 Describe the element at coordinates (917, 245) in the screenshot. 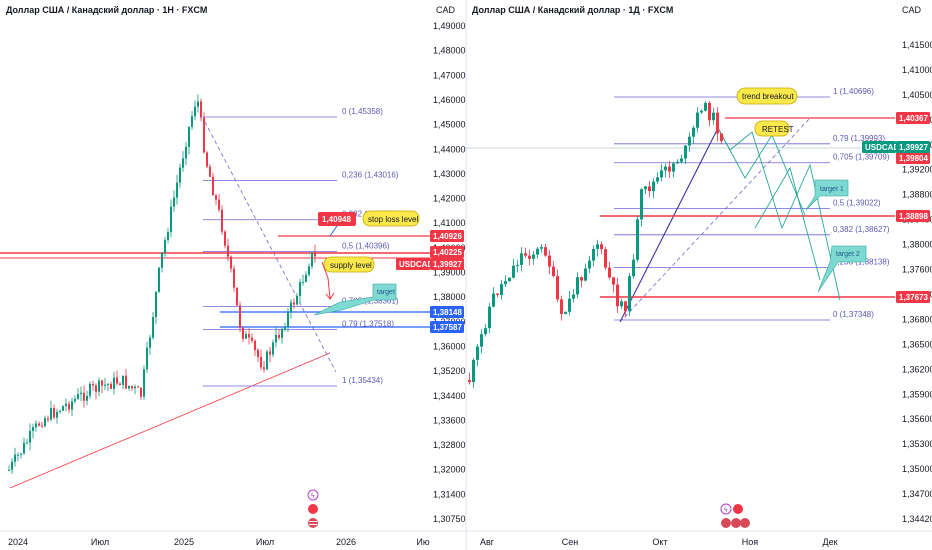

I see `y-tick-label: 1,38000` at that location.